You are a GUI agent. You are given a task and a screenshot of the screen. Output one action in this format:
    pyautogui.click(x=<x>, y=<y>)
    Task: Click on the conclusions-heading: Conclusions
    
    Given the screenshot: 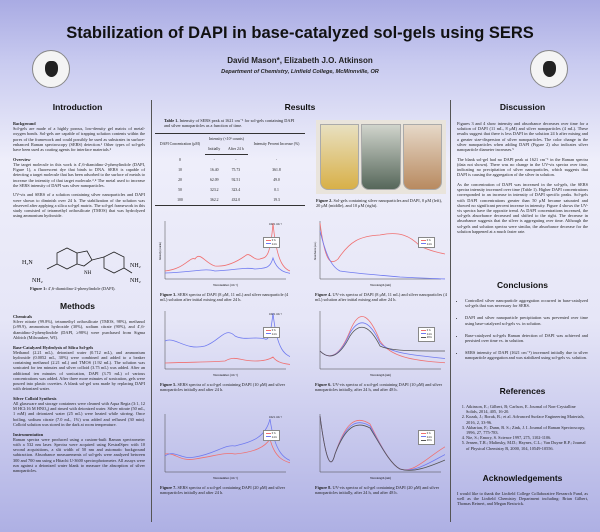 What is the action you would take?
    pyautogui.click(x=522, y=285)
    